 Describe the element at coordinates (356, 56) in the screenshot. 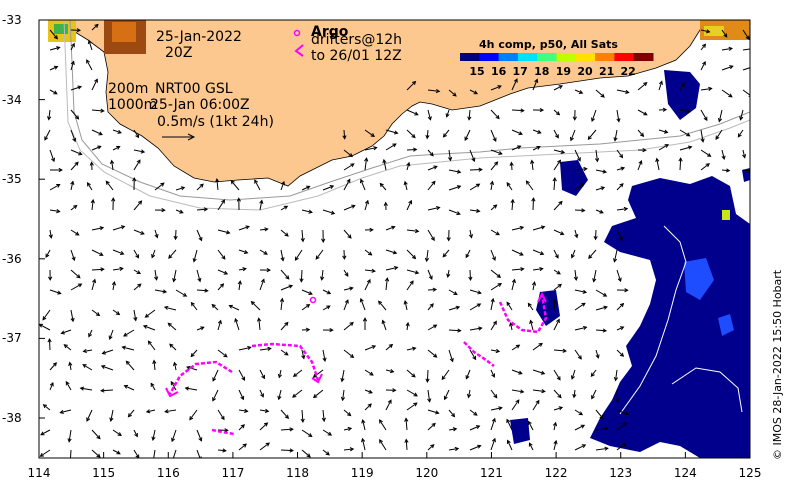

I see `drifters-until: to 26/01 12Z` at that location.